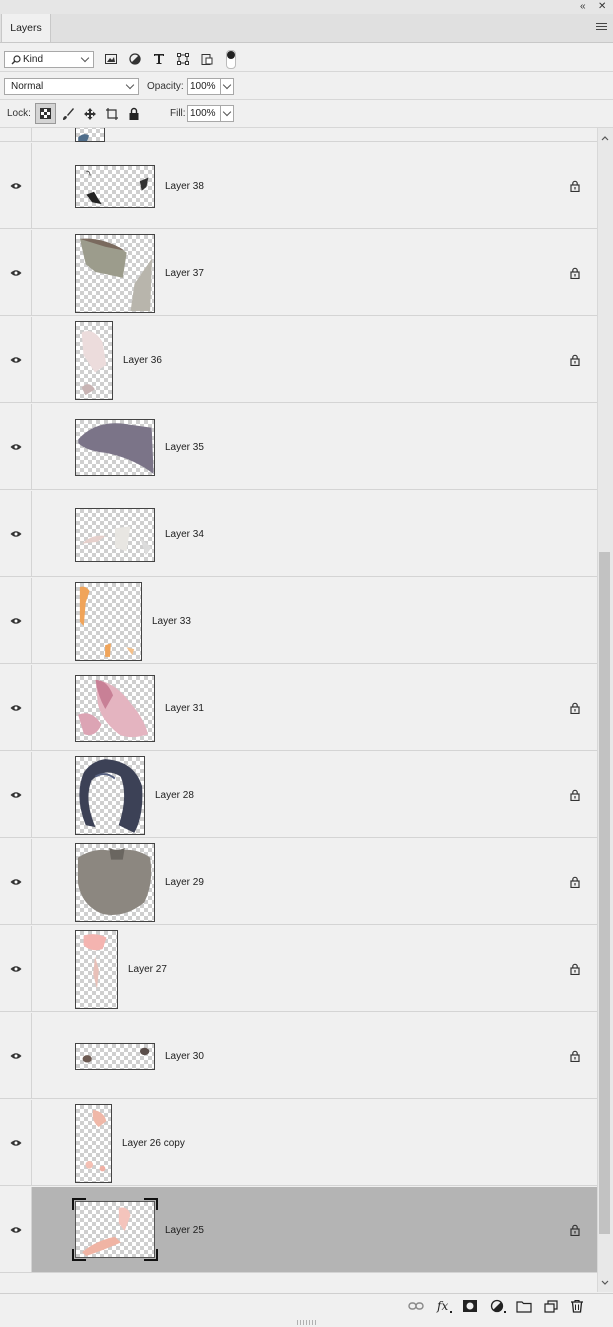 The image size is (613, 1327). Describe the element at coordinates (90, 114) in the screenshot. I see `move-lock-icon` at that location.